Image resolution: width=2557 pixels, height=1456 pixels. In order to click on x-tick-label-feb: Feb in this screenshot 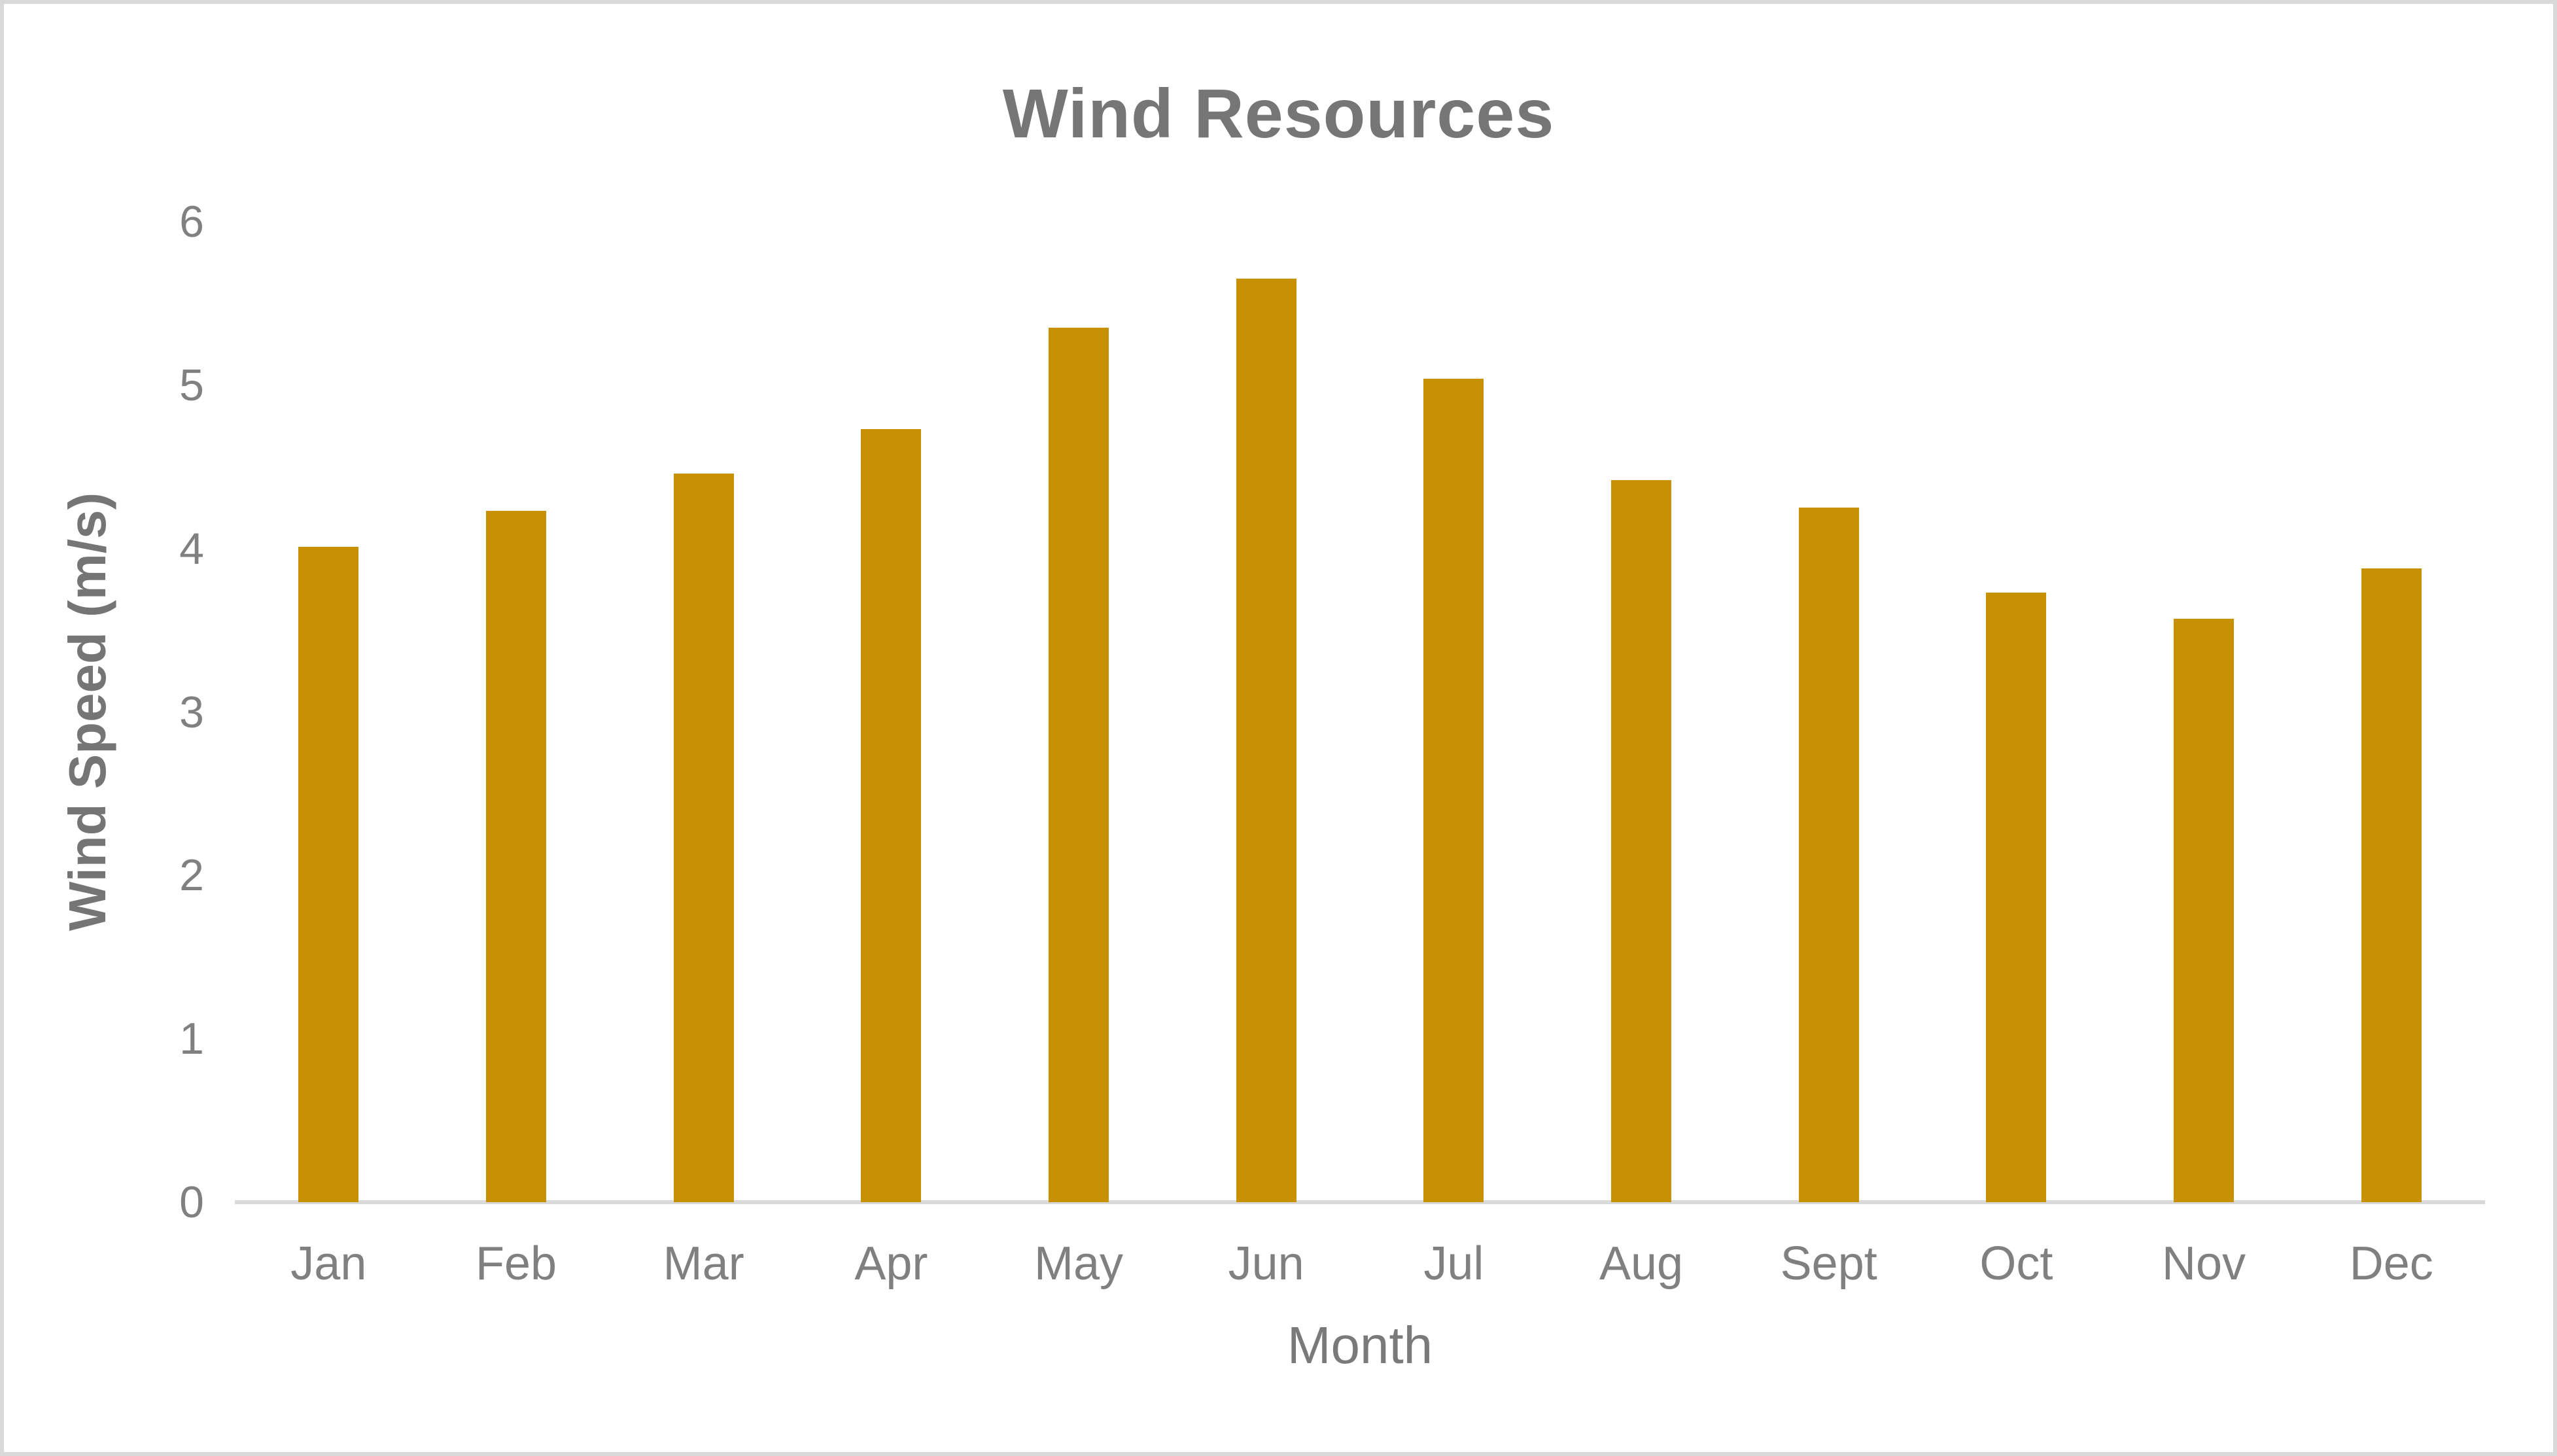, I will do `click(516, 1264)`.